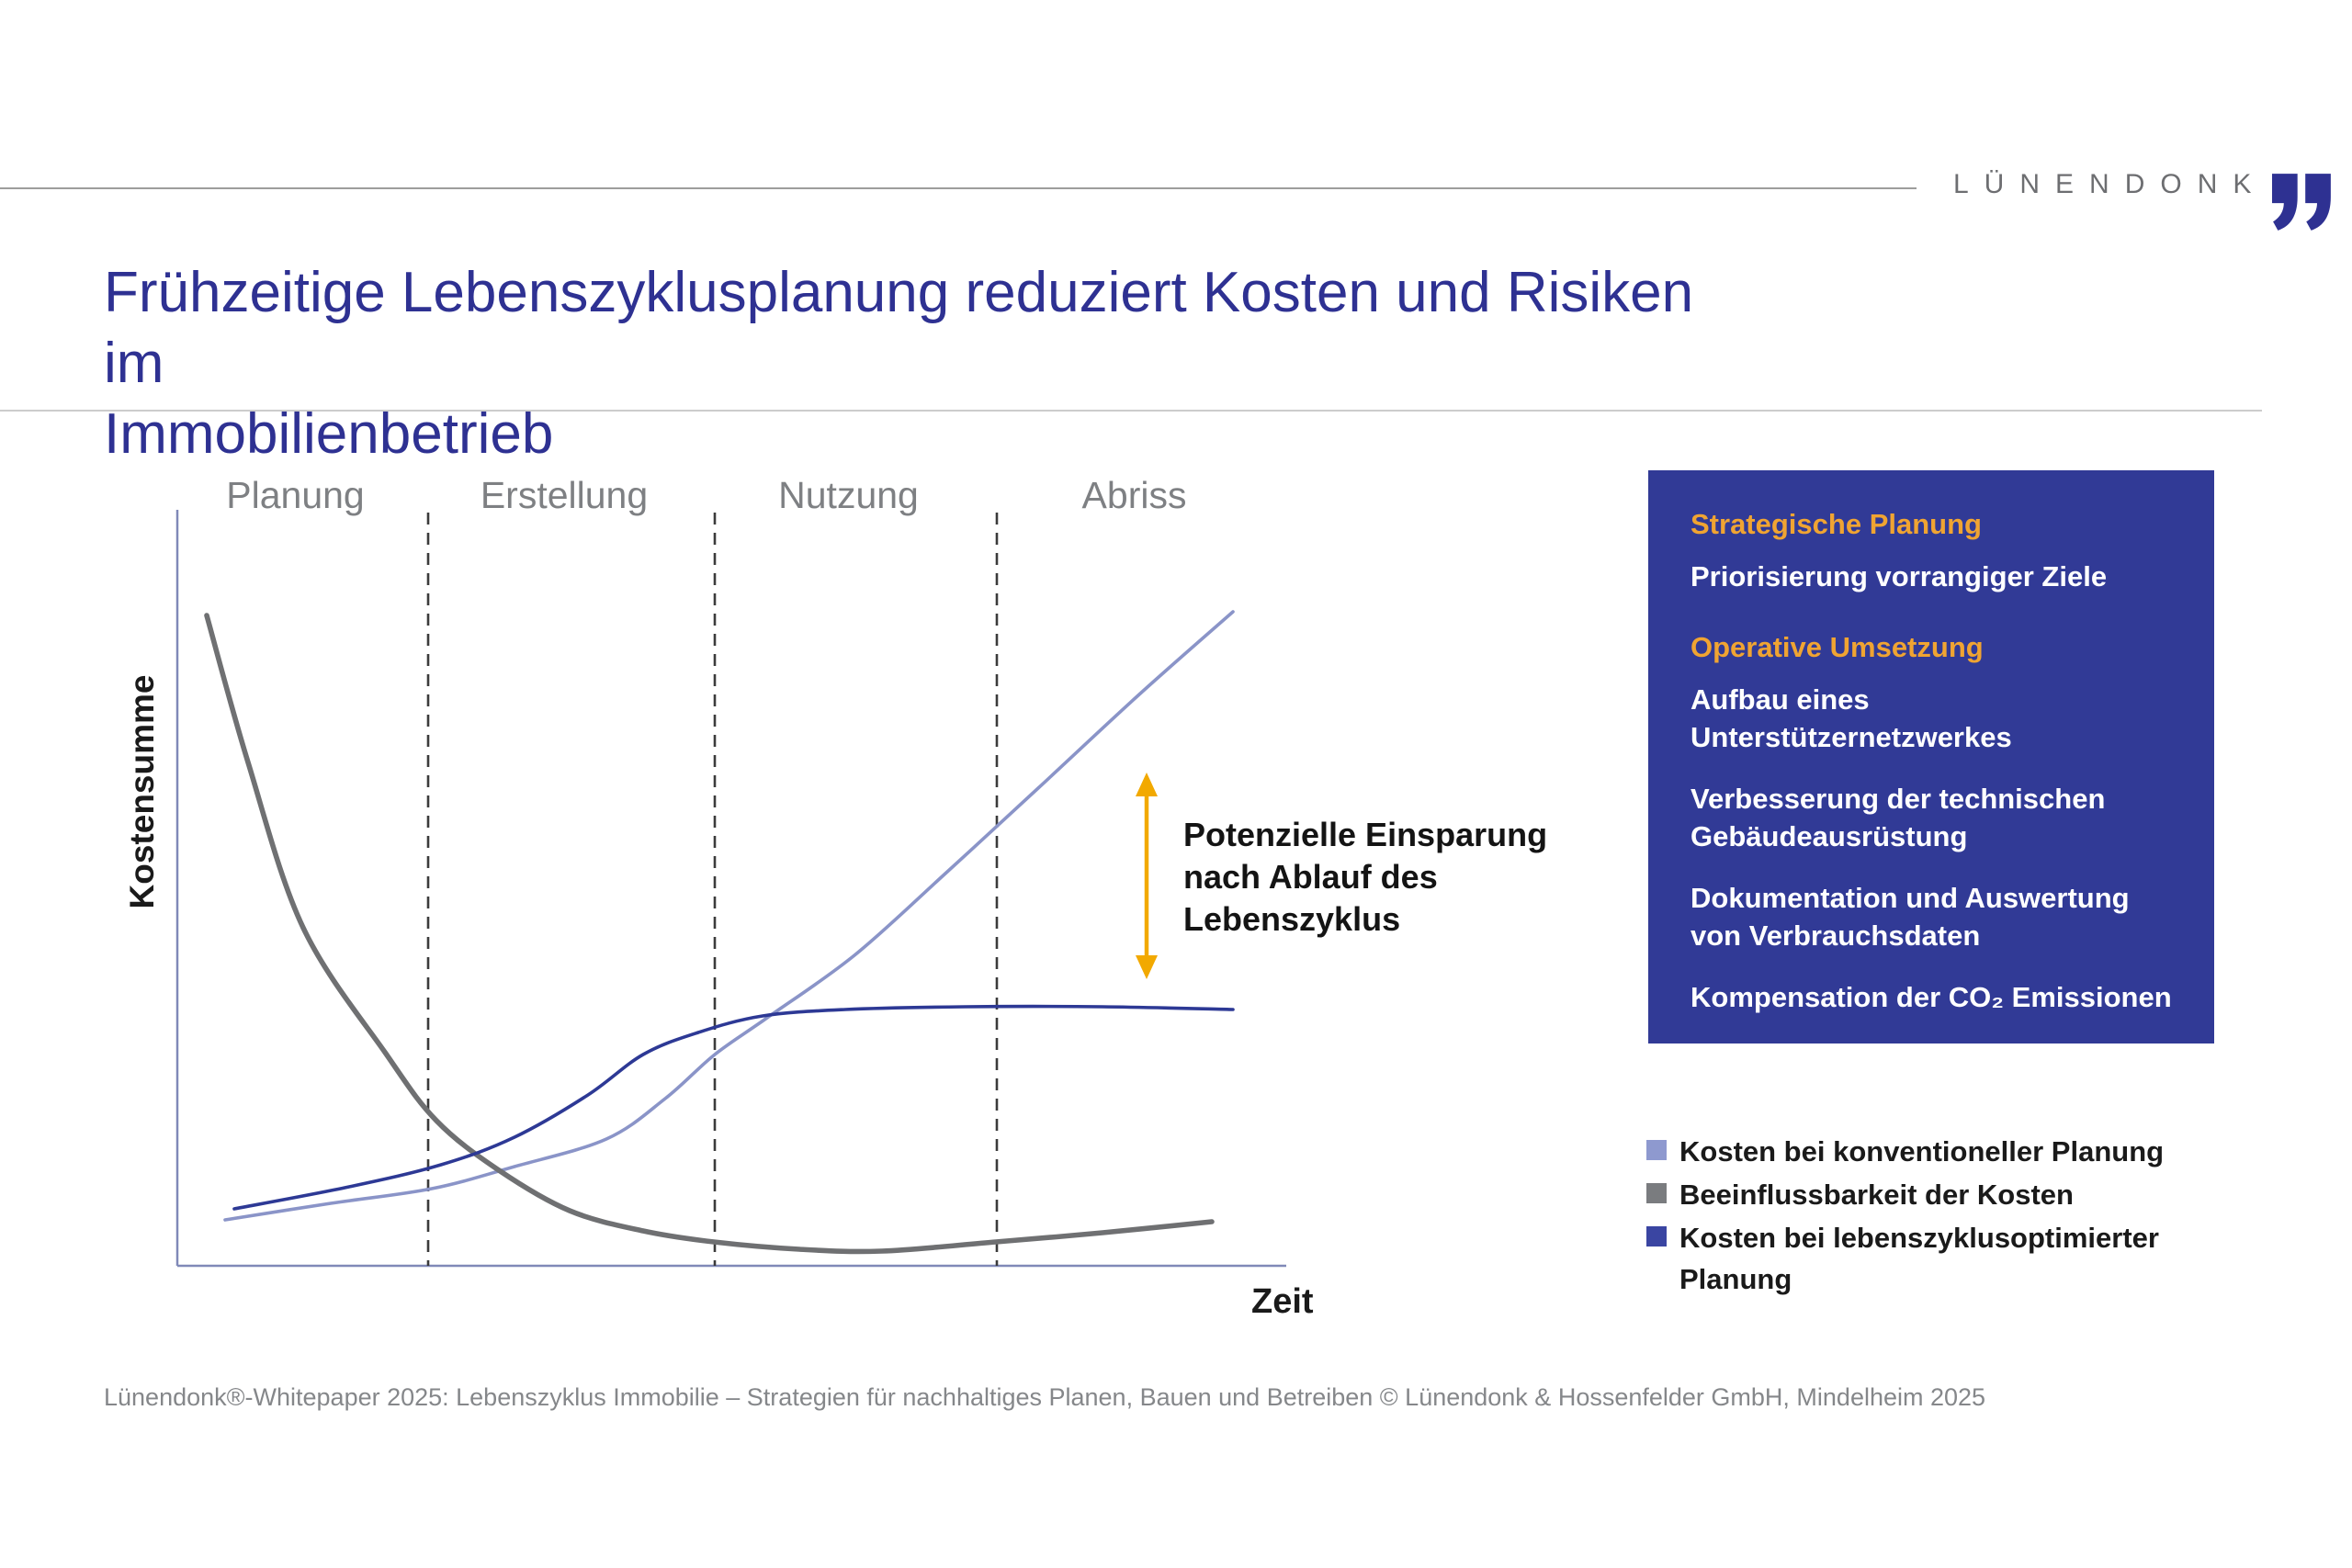  Describe the element at coordinates (1147, 785) in the screenshot. I see `savings-arrow-head-up` at that location.